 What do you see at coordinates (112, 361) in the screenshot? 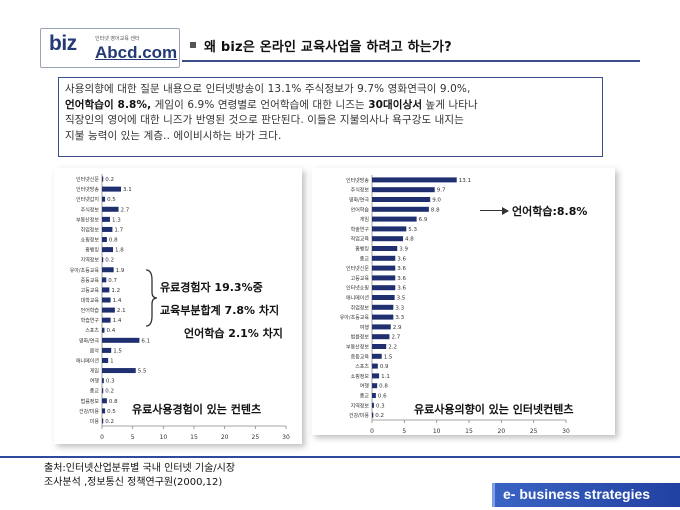
I see `value-label: 1` at bounding box center [112, 361].